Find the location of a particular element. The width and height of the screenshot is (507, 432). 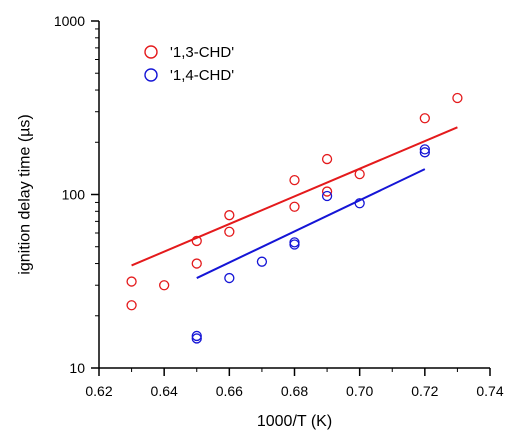

x-tick-label: 0.66 is located at coordinates (229, 391).